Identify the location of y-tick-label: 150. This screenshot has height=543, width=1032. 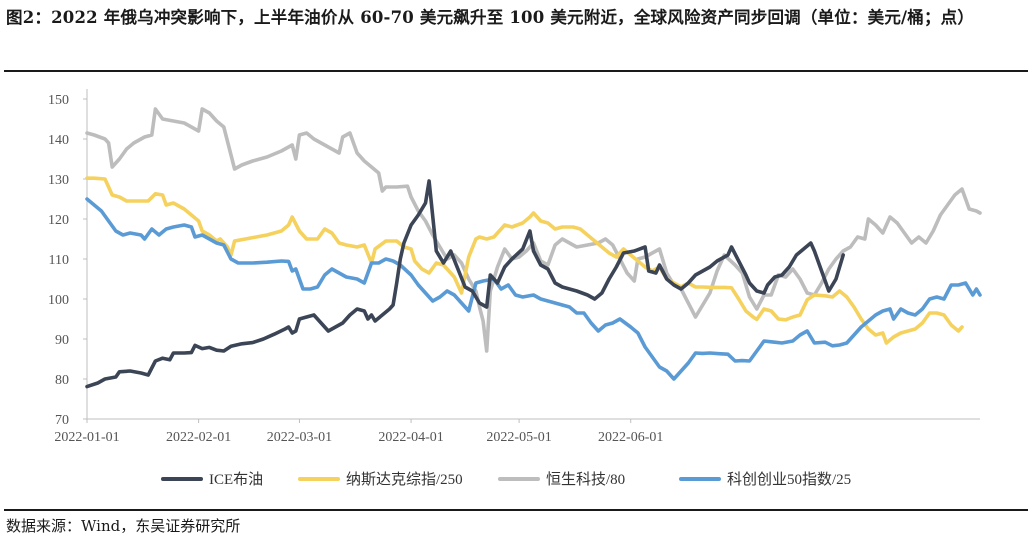
(58, 100).